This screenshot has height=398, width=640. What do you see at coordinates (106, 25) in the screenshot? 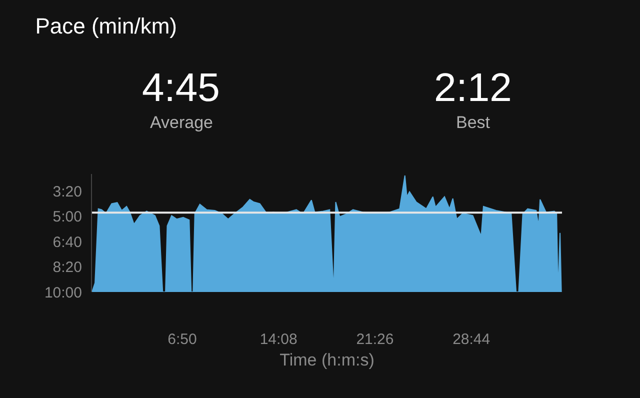
I see `chart-title: Pace (min/km)` at bounding box center [106, 25].